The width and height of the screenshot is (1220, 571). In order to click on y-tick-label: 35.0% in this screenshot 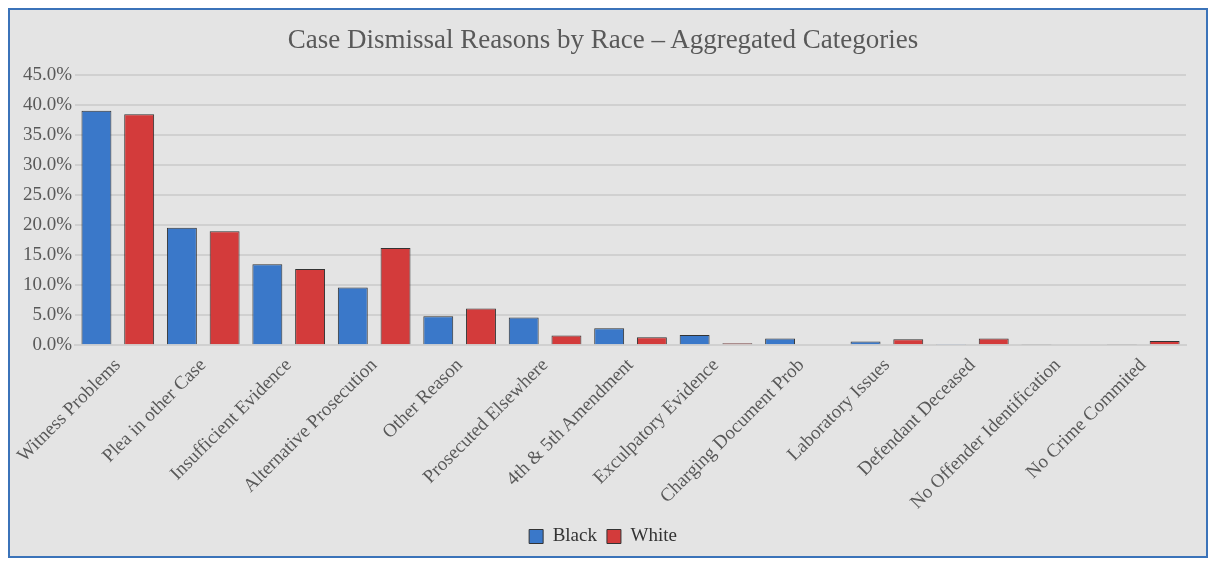, I will do `click(48, 134)`.